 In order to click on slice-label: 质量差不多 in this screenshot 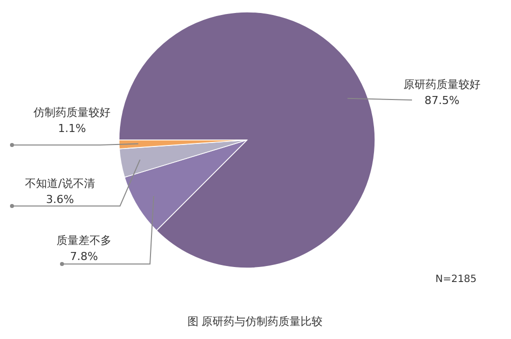, I will do `click(84, 240)`.